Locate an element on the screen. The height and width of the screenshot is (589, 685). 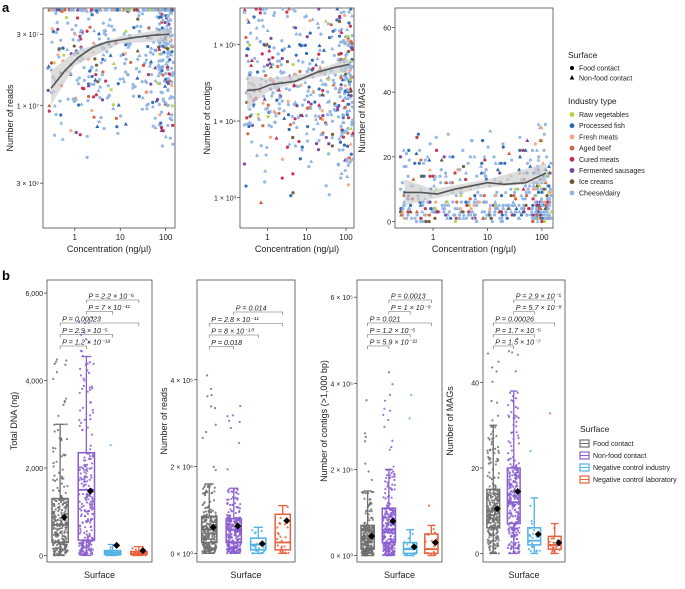
comparison-p-value: P = 2.2 × 10⁻⁶ is located at coordinates (111, 296).